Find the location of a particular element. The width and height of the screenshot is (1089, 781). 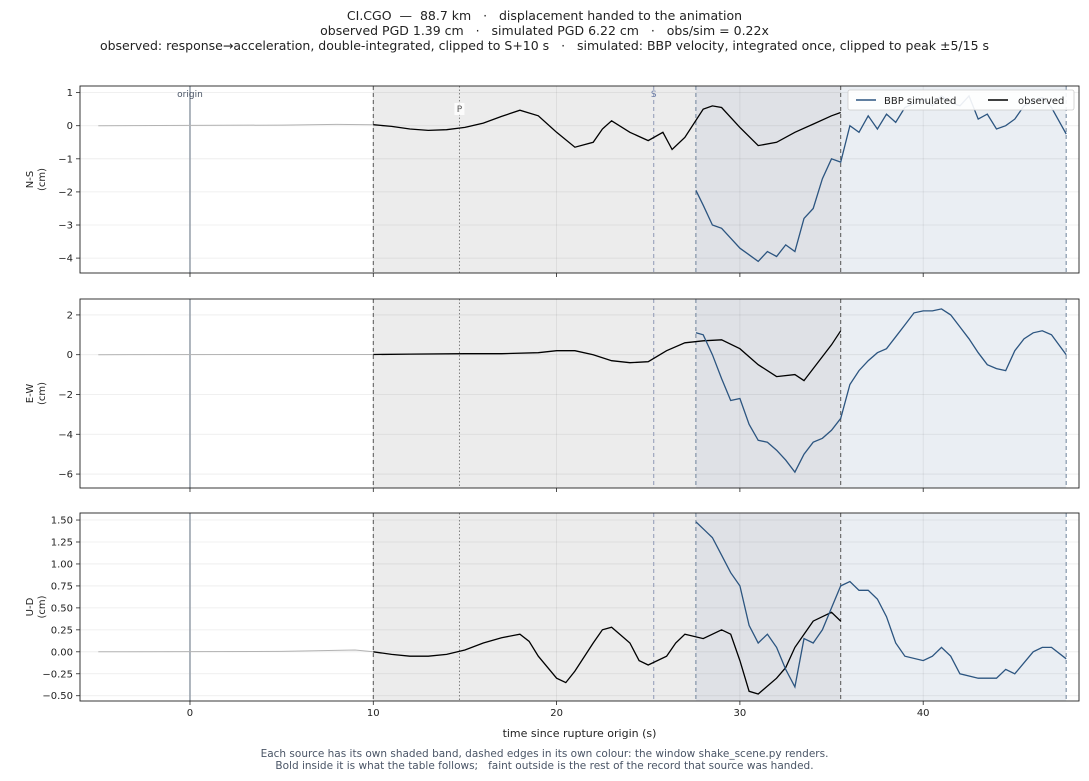

y-tick-label: 0.00 is located at coordinates (62, 652).